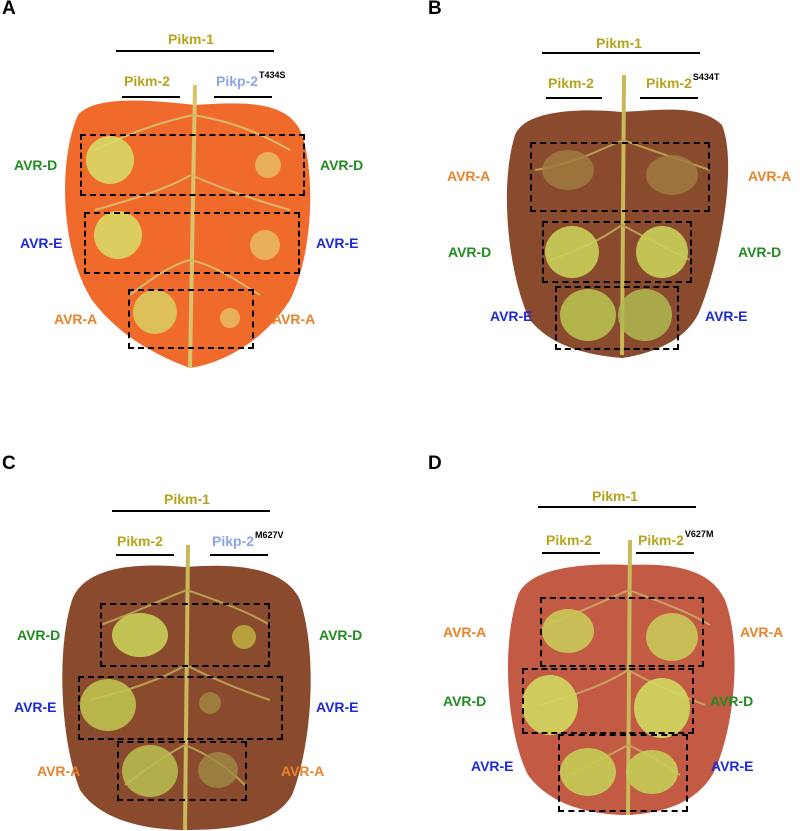  Describe the element at coordinates (676, 538) in the screenshot. I see `right-construct-label: Pikm-2V627M` at that location.